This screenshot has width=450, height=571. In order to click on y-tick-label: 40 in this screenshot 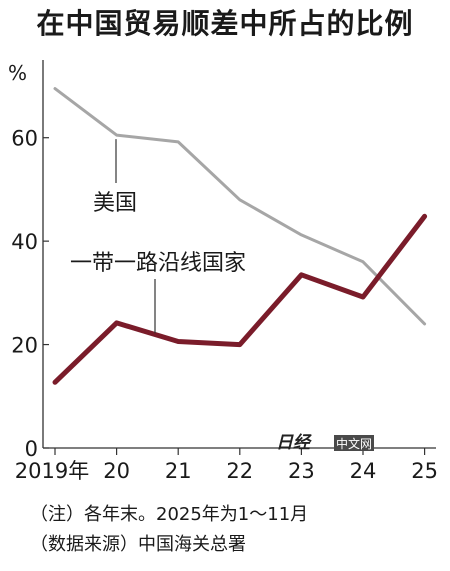, I will do `click(24, 242)`.